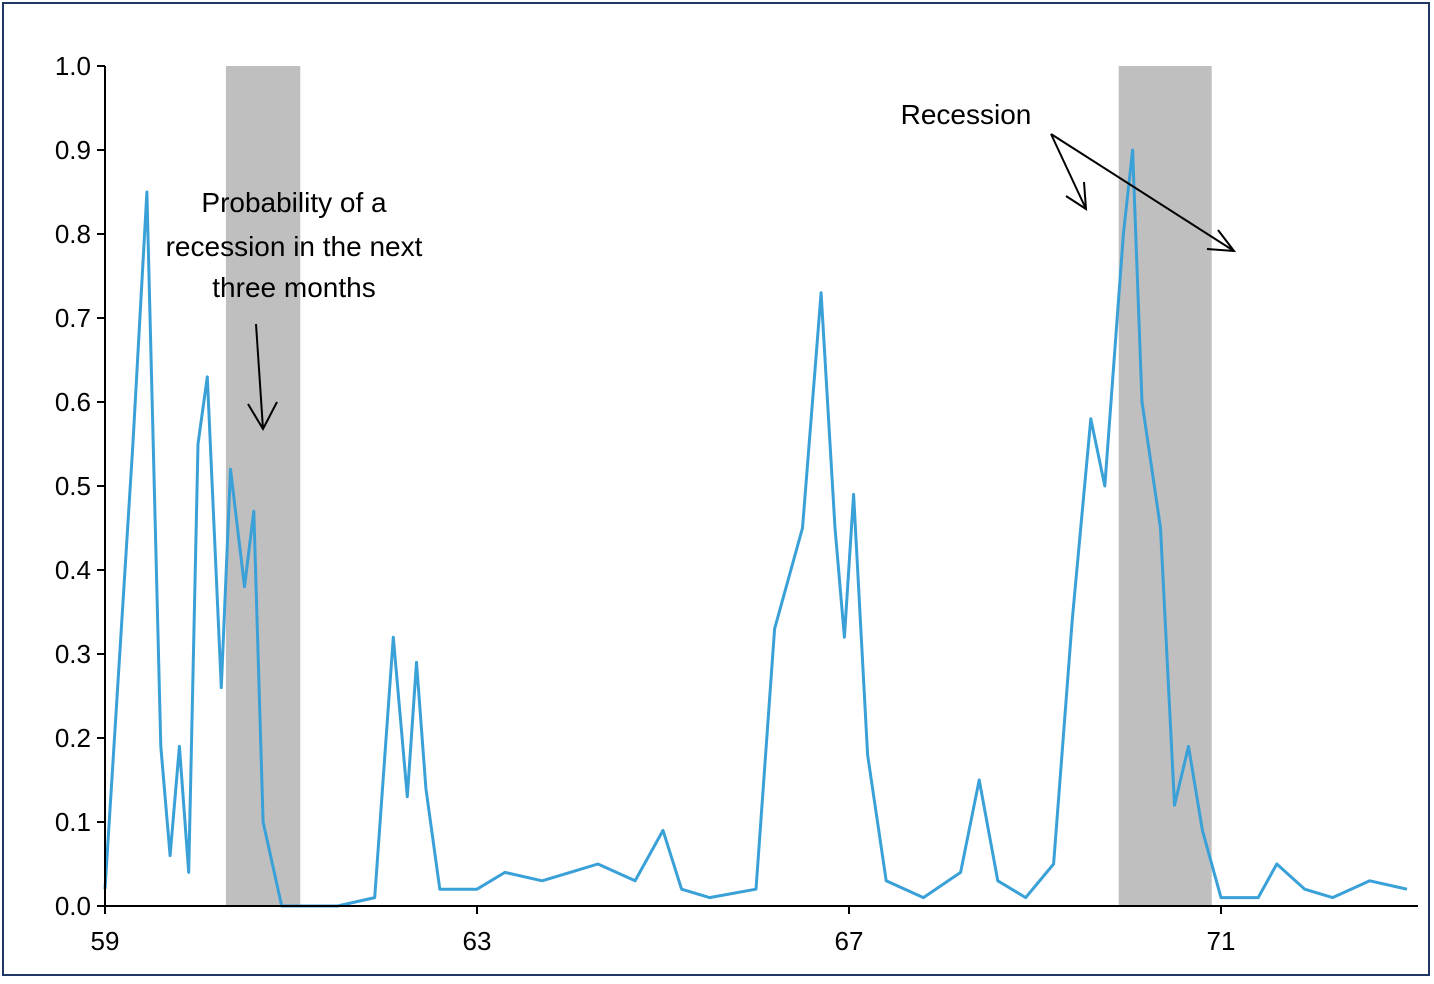 The width and height of the screenshot is (1434, 984). Describe the element at coordinates (73, 738) in the screenshot. I see `y-tick-label: 0.2` at that location.